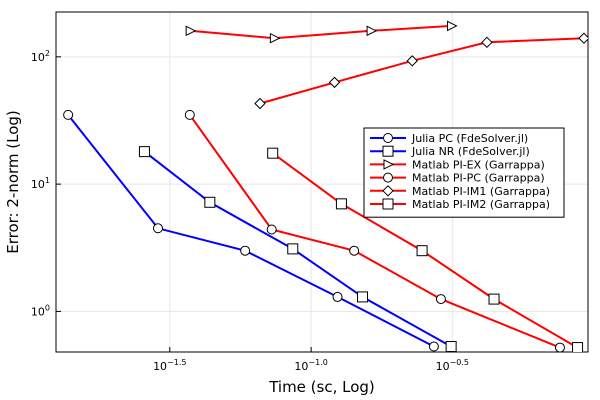 The width and height of the screenshot is (600, 400). What do you see at coordinates (13, 182) in the screenshot?
I see `y-axis-label: Error: 2-norm (Log)` at bounding box center [13, 182].